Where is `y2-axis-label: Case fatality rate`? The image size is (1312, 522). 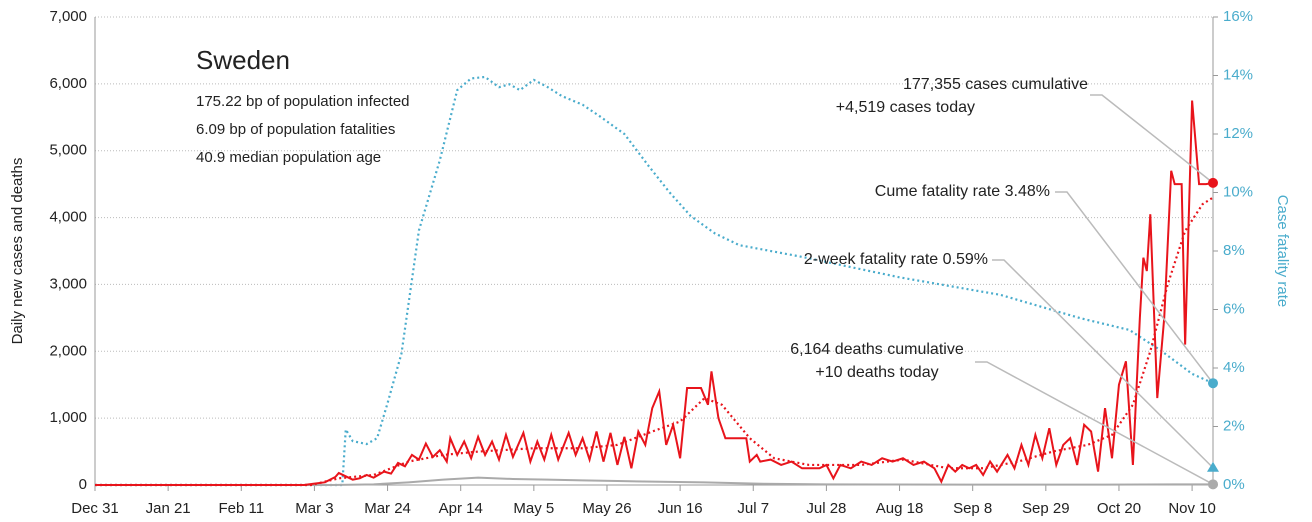 y2-axis-label: Case fatality rate is located at coordinates (1282, 251).